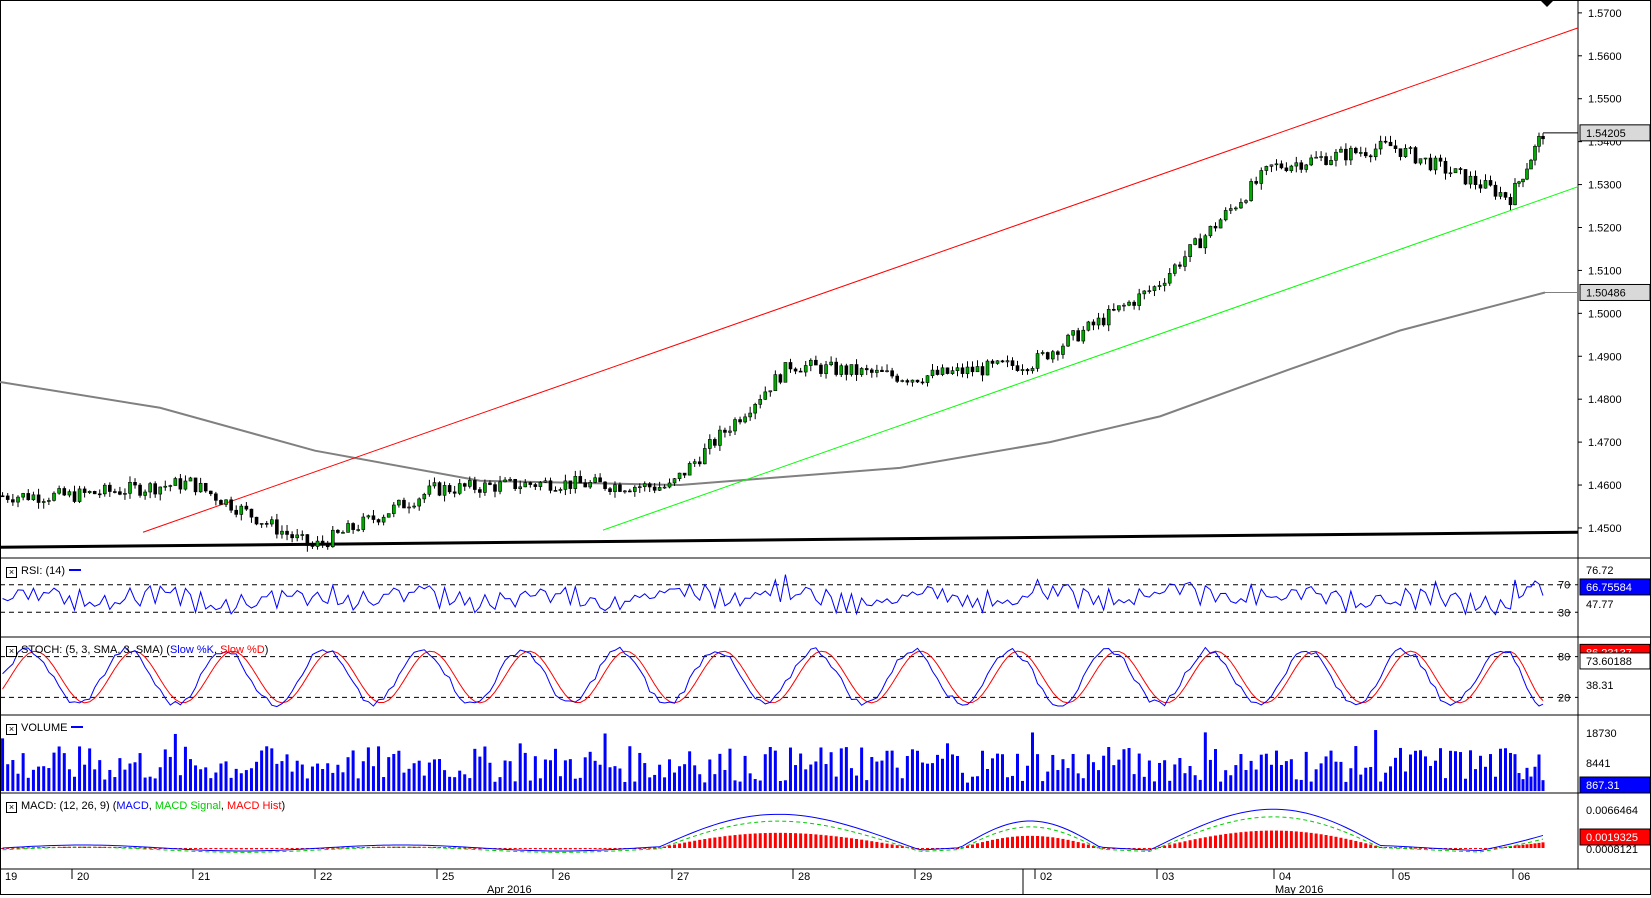 This screenshot has height=898, width=1651. I want to click on last-price-label: 1.54205, so click(1606, 134).